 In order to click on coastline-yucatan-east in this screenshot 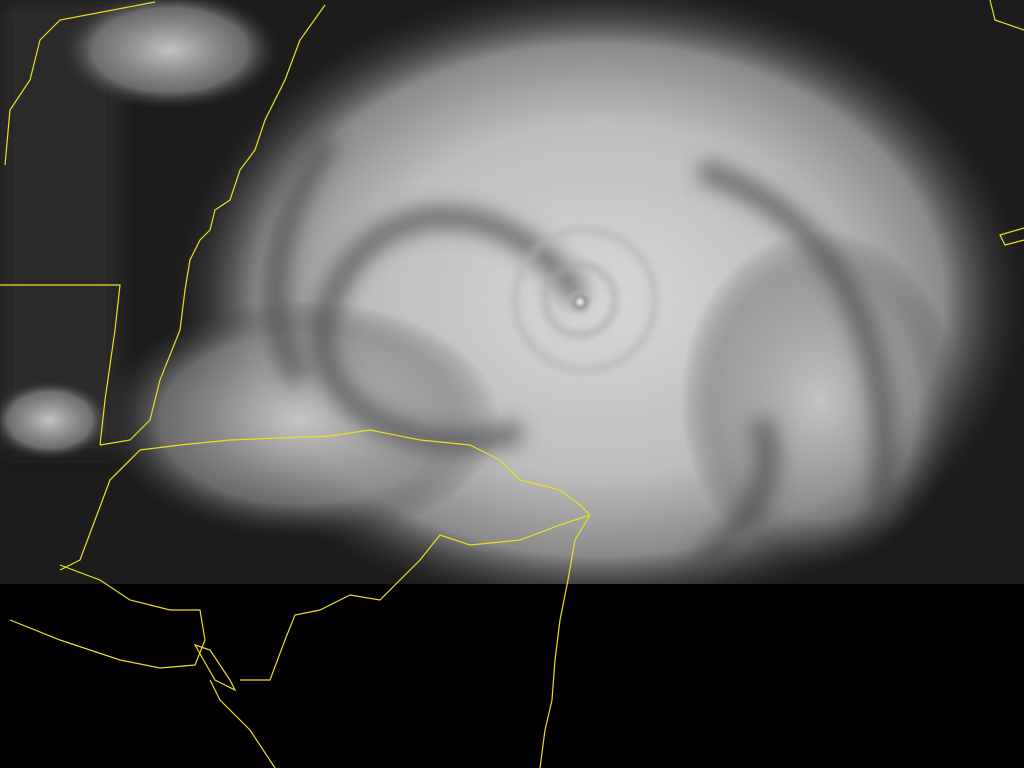, I will do `click(212, 225)`.